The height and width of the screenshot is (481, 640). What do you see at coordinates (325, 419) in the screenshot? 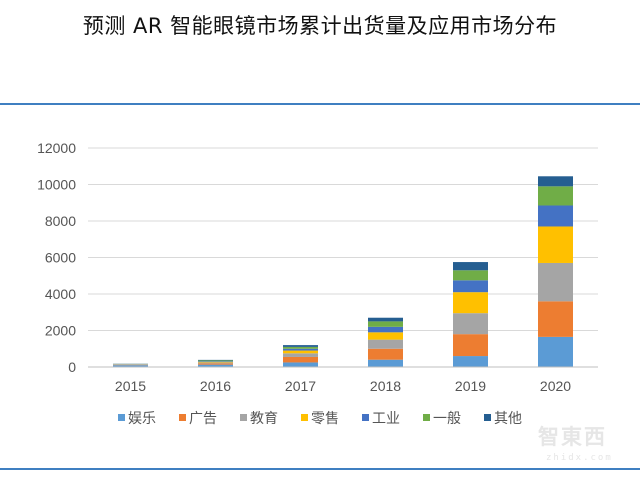
I see `legend-label: 零售` at bounding box center [325, 419].